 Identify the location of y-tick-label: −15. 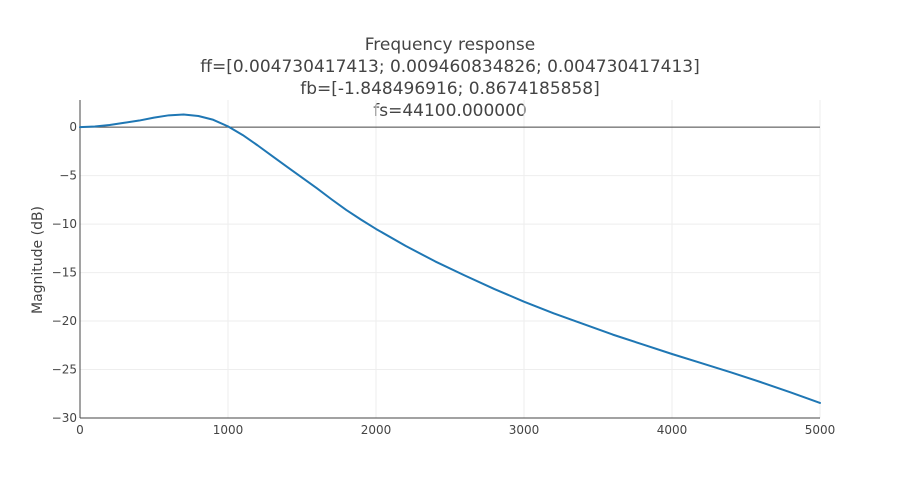
(64, 273).